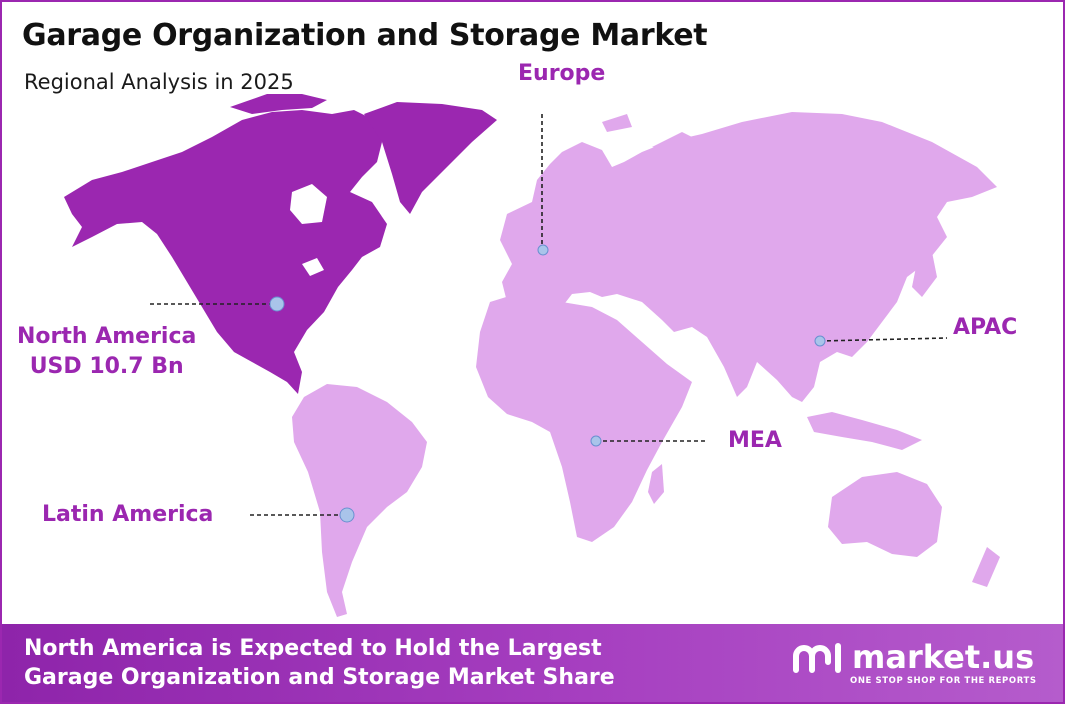 Image resolution: width=1065 pixels, height=704 pixels. Describe the element at coordinates (755, 440) in the screenshot. I see `label-mea: MEA` at that location.